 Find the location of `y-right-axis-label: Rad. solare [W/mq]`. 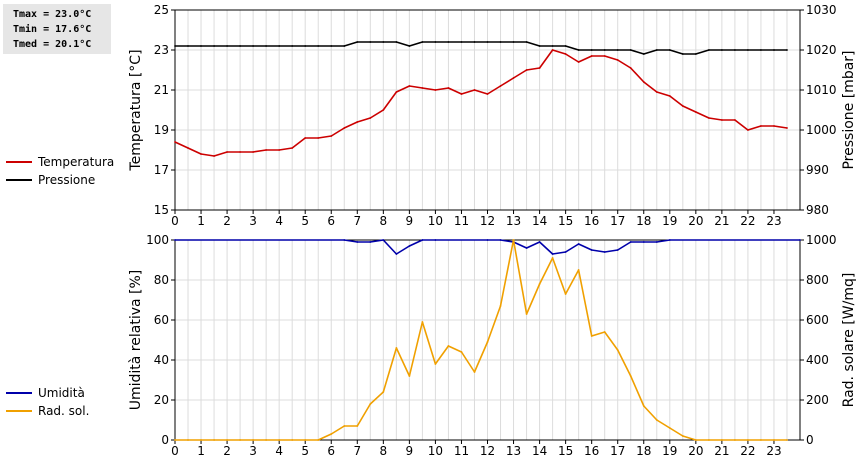

y-right-axis-label: Rad. solare [W/mq] is located at coordinates (849, 340).